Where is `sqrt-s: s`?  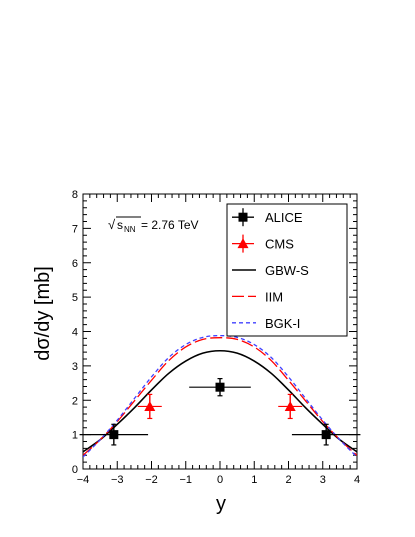 sqrt-s: s is located at coordinates (120, 225).